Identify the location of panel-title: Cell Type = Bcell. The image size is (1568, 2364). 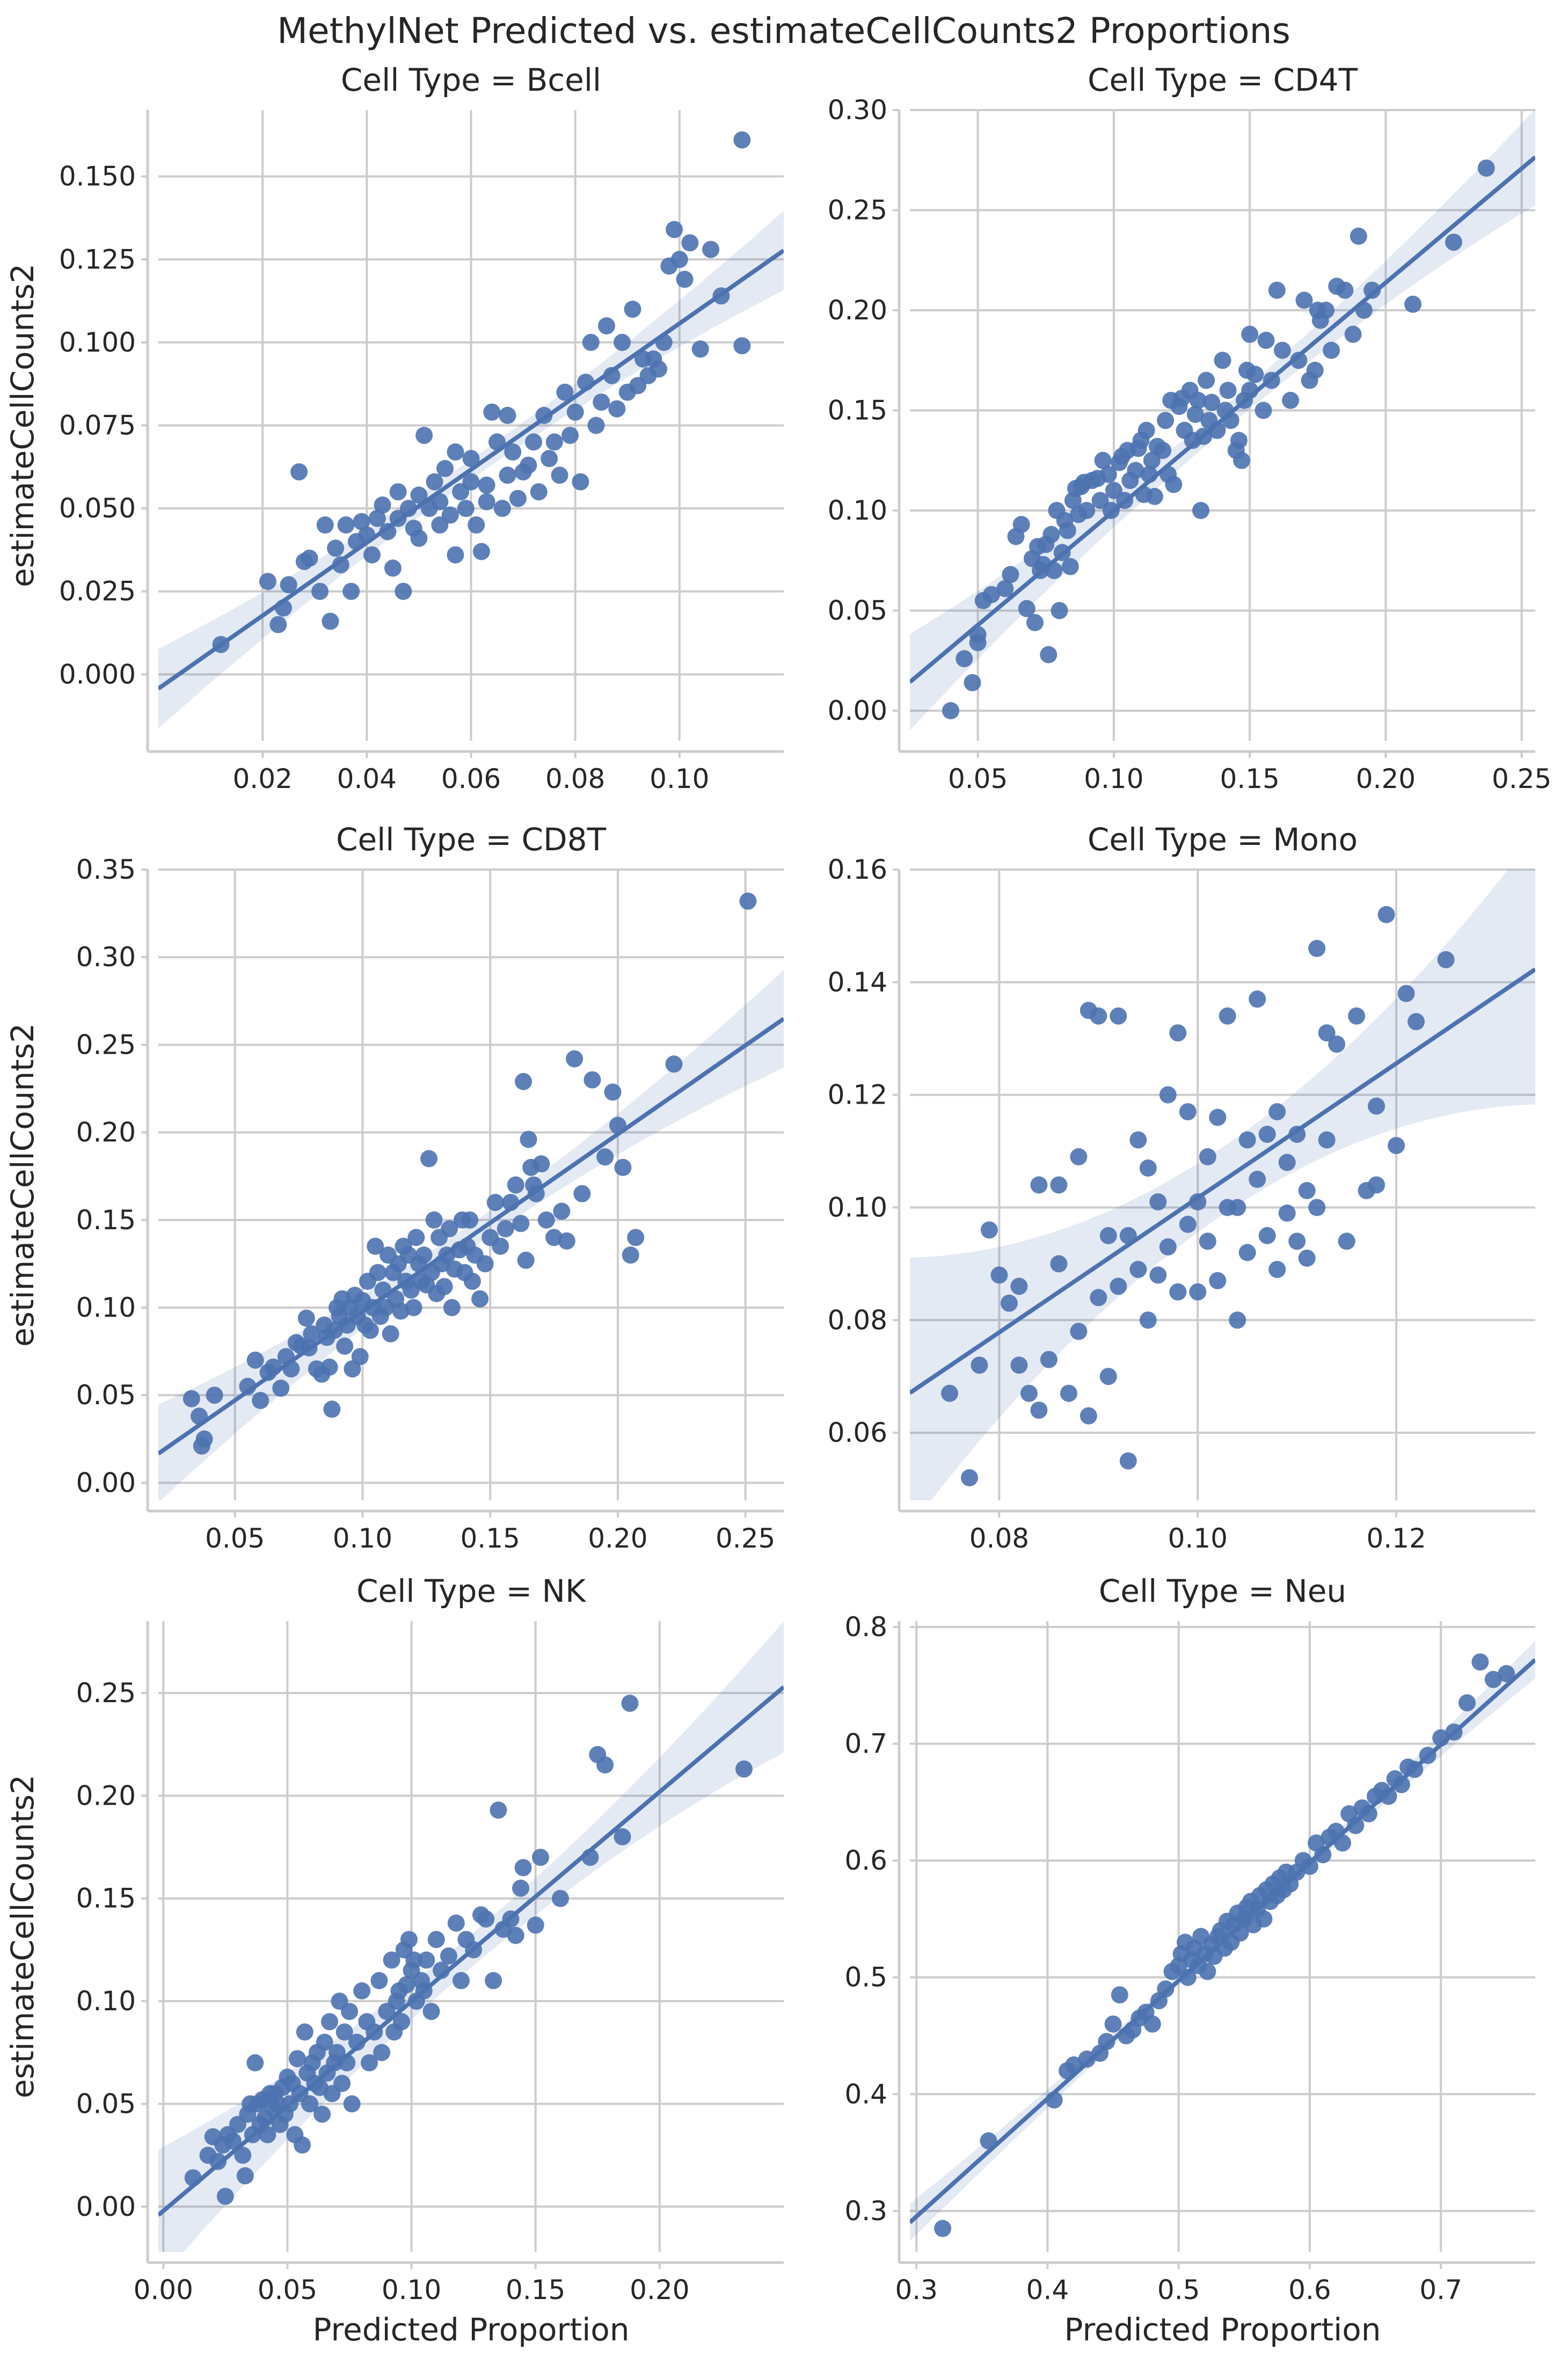
(471, 80).